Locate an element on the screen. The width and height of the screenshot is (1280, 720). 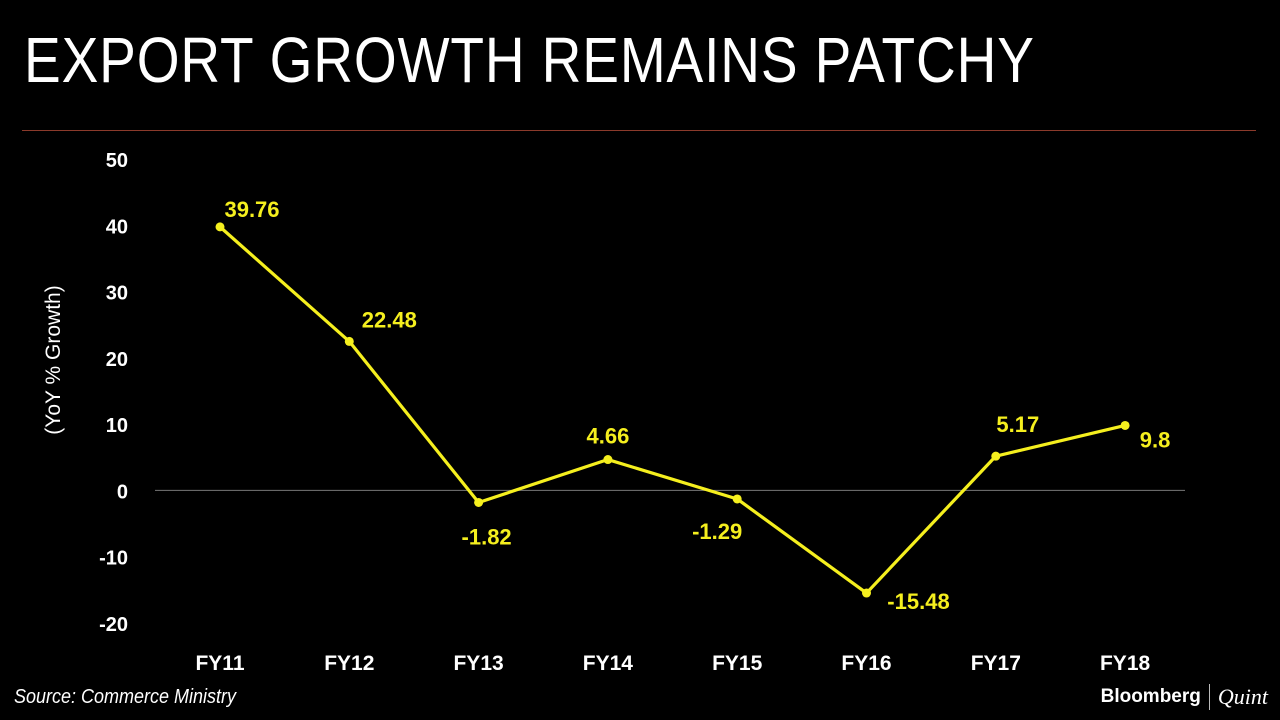
brand-logo: Bloomberg Quint is located at coordinates (1184, 697).